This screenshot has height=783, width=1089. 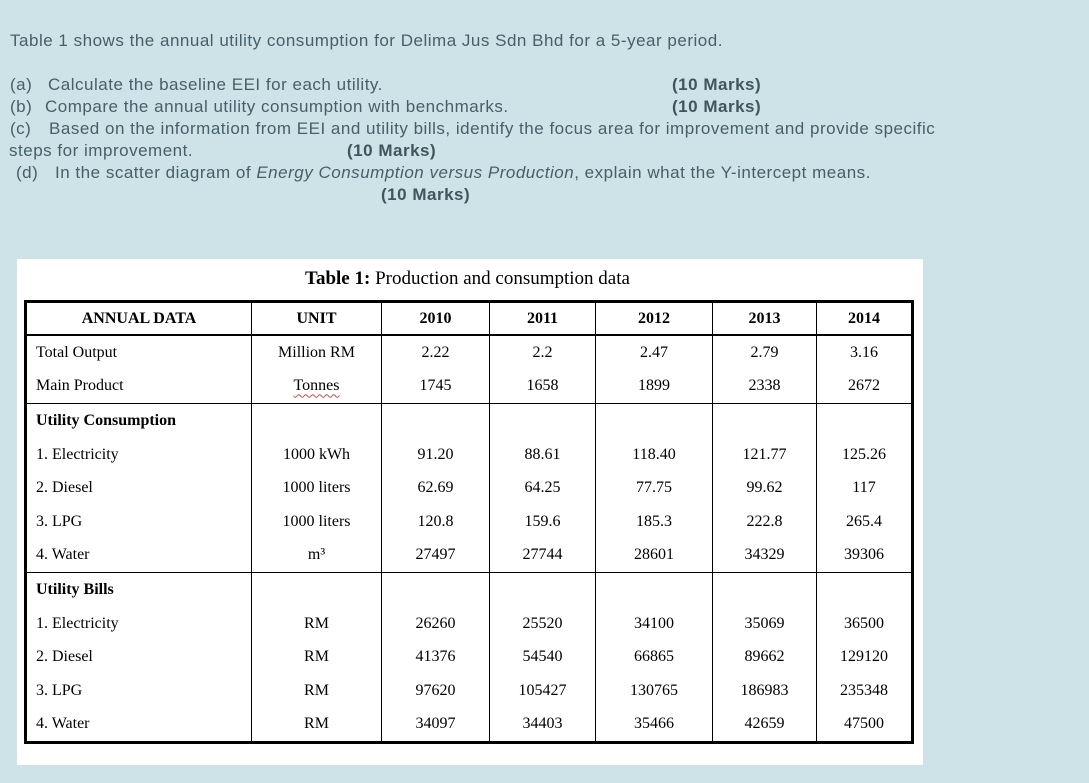 What do you see at coordinates (764, 690) in the screenshot?
I see `value-cell: 186983` at bounding box center [764, 690].